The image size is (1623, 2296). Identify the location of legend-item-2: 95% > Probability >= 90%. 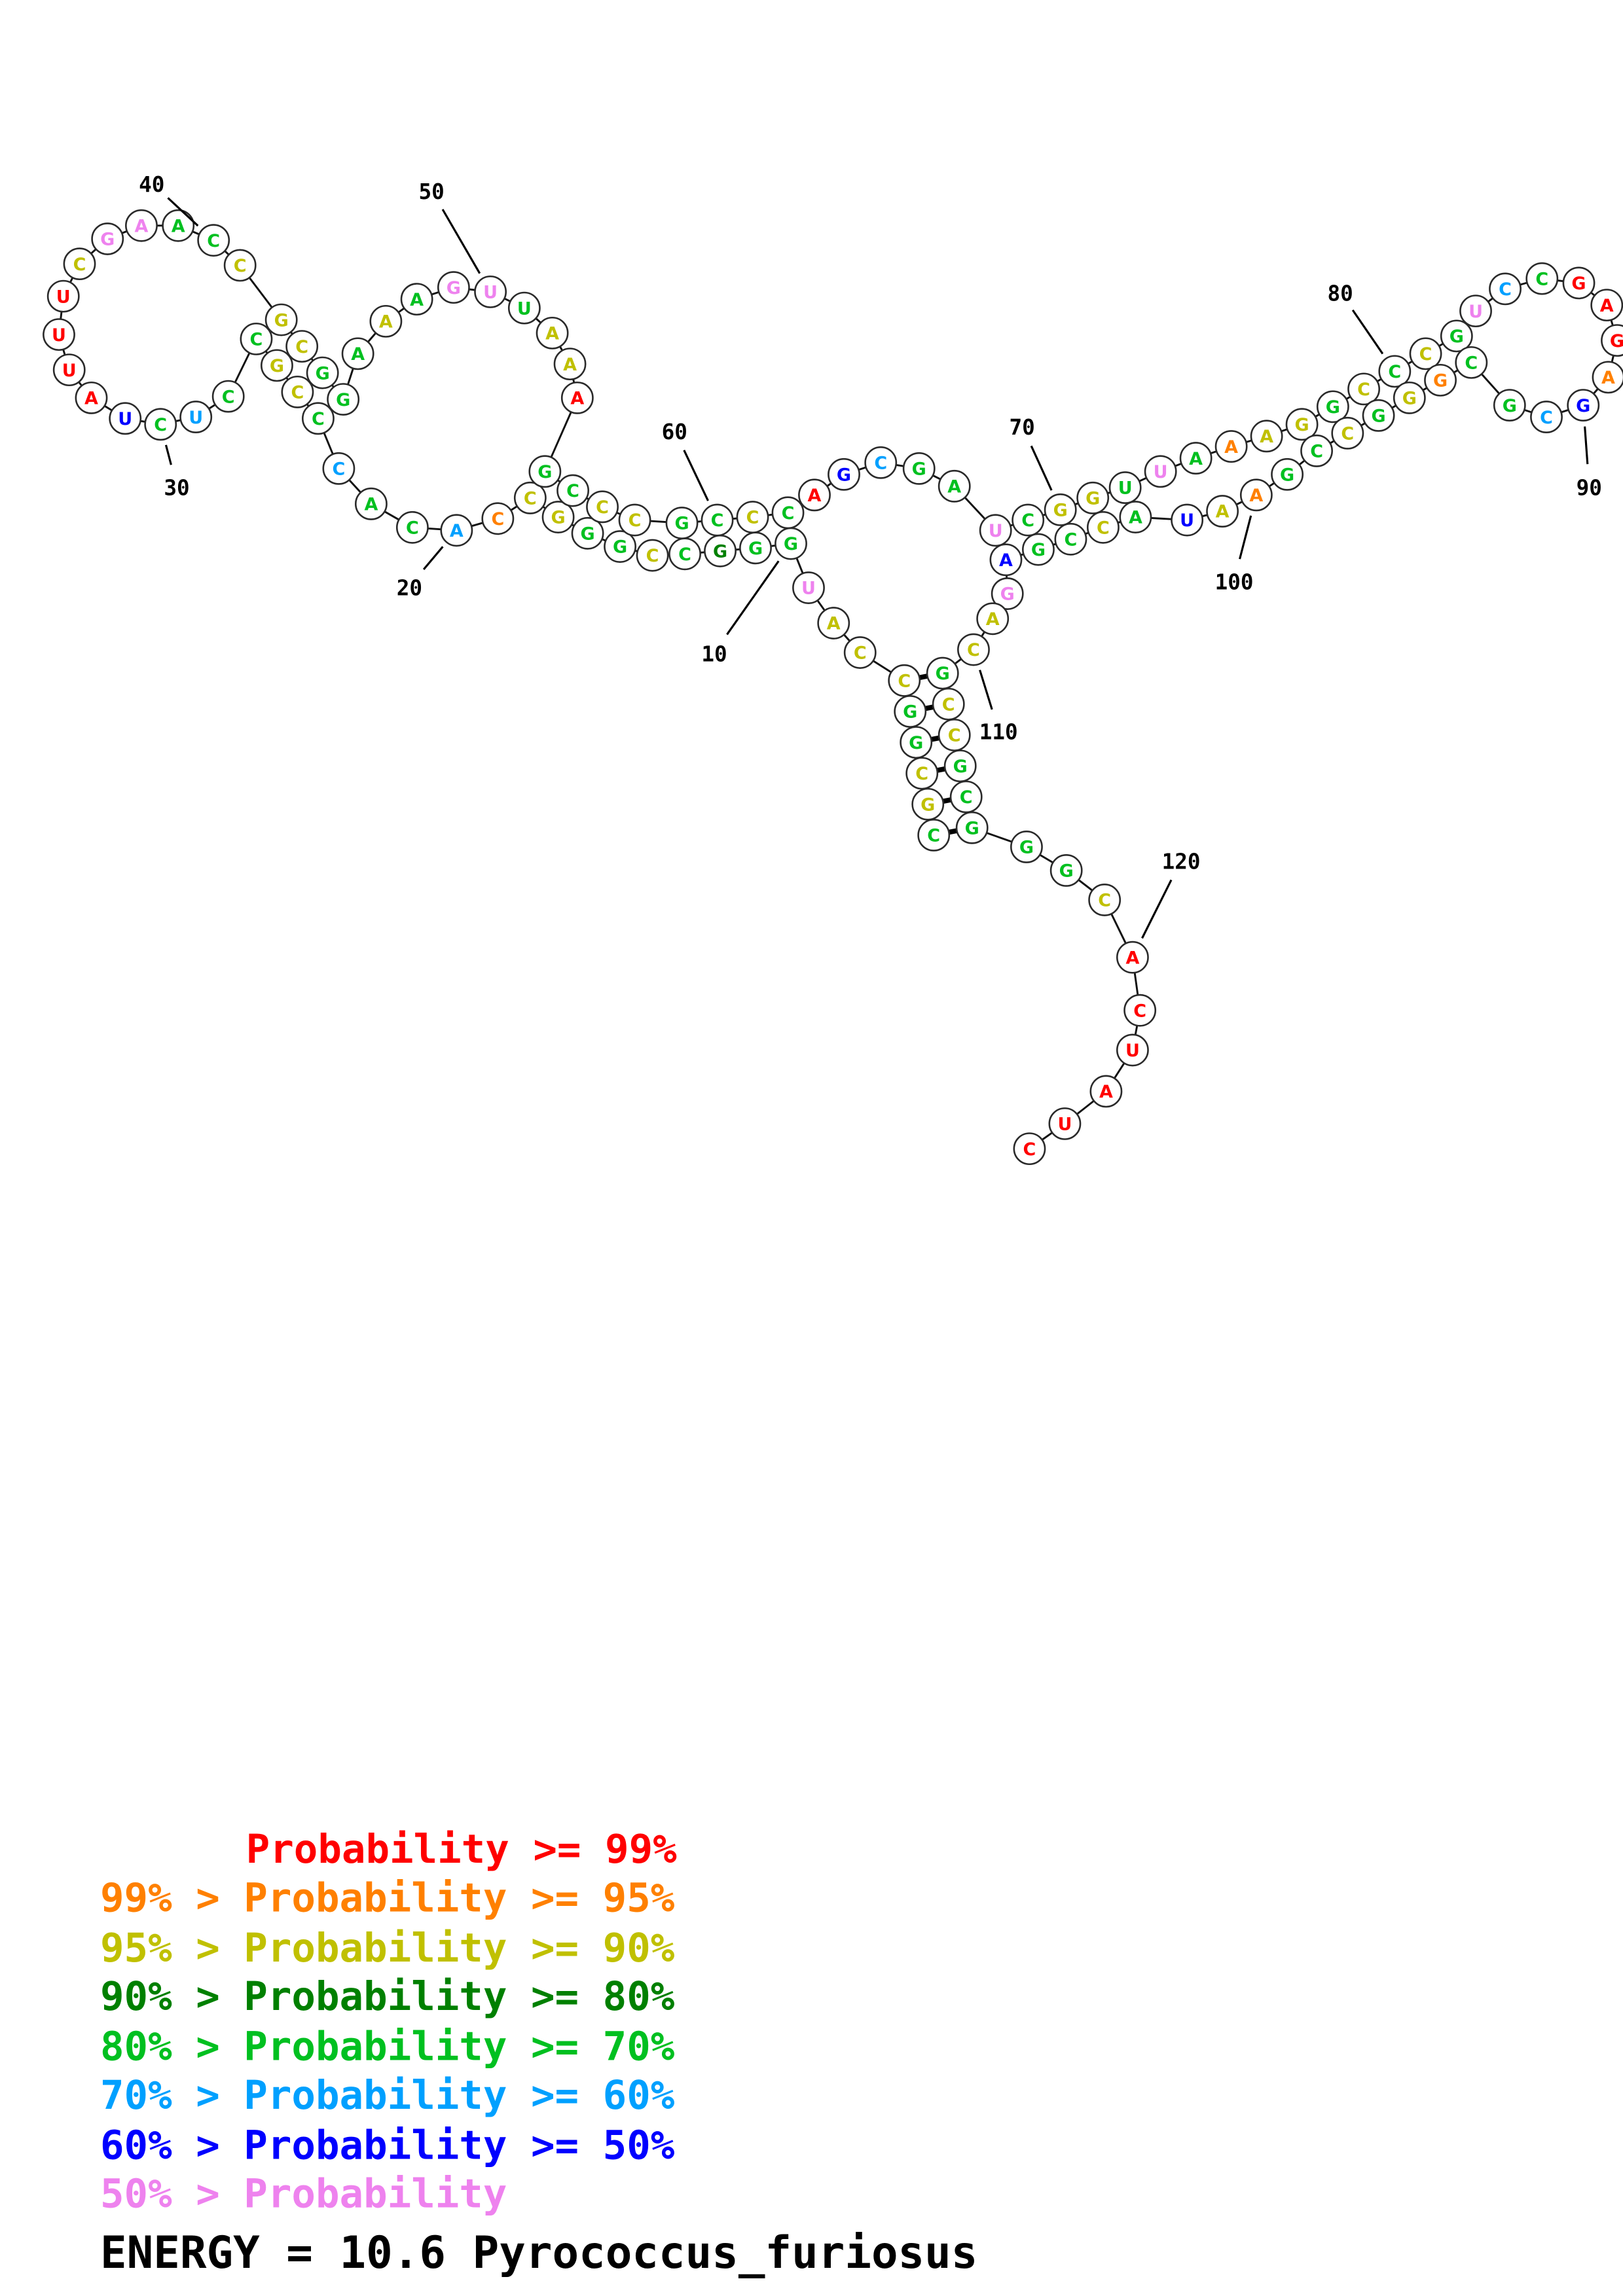
(387, 1948).